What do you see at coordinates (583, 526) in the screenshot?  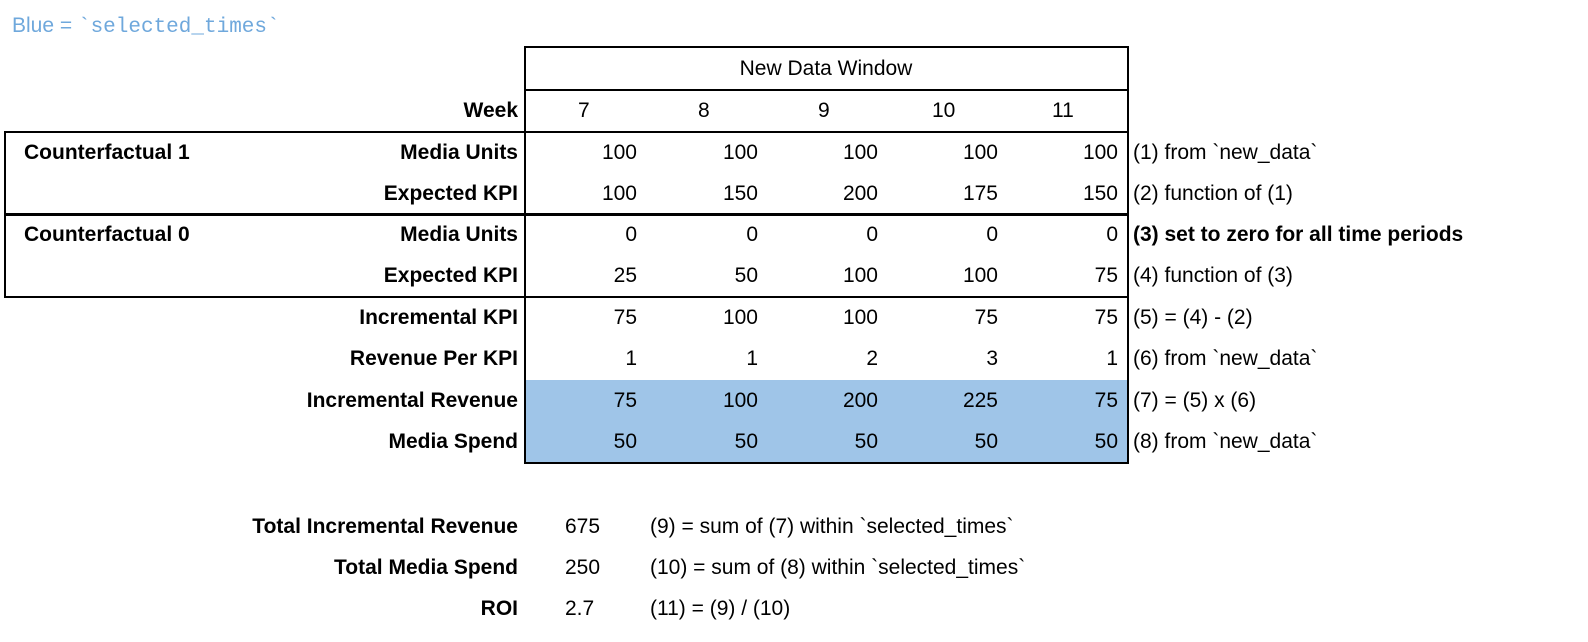 I see `summary-value: 675` at bounding box center [583, 526].